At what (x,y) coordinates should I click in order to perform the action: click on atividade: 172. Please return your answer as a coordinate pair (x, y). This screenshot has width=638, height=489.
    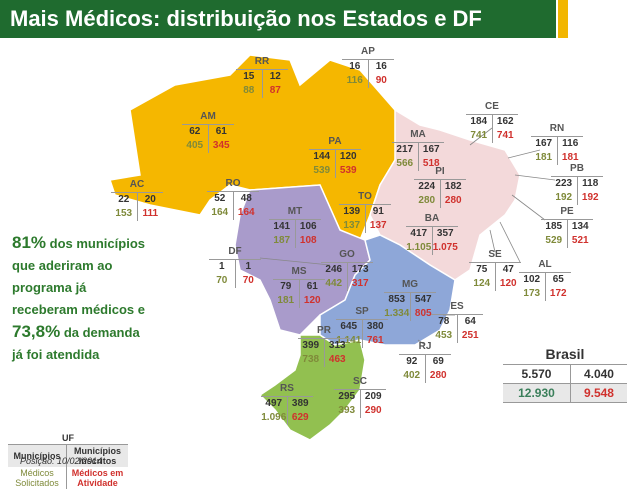
    Looking at the image, I should click on (558, 293).